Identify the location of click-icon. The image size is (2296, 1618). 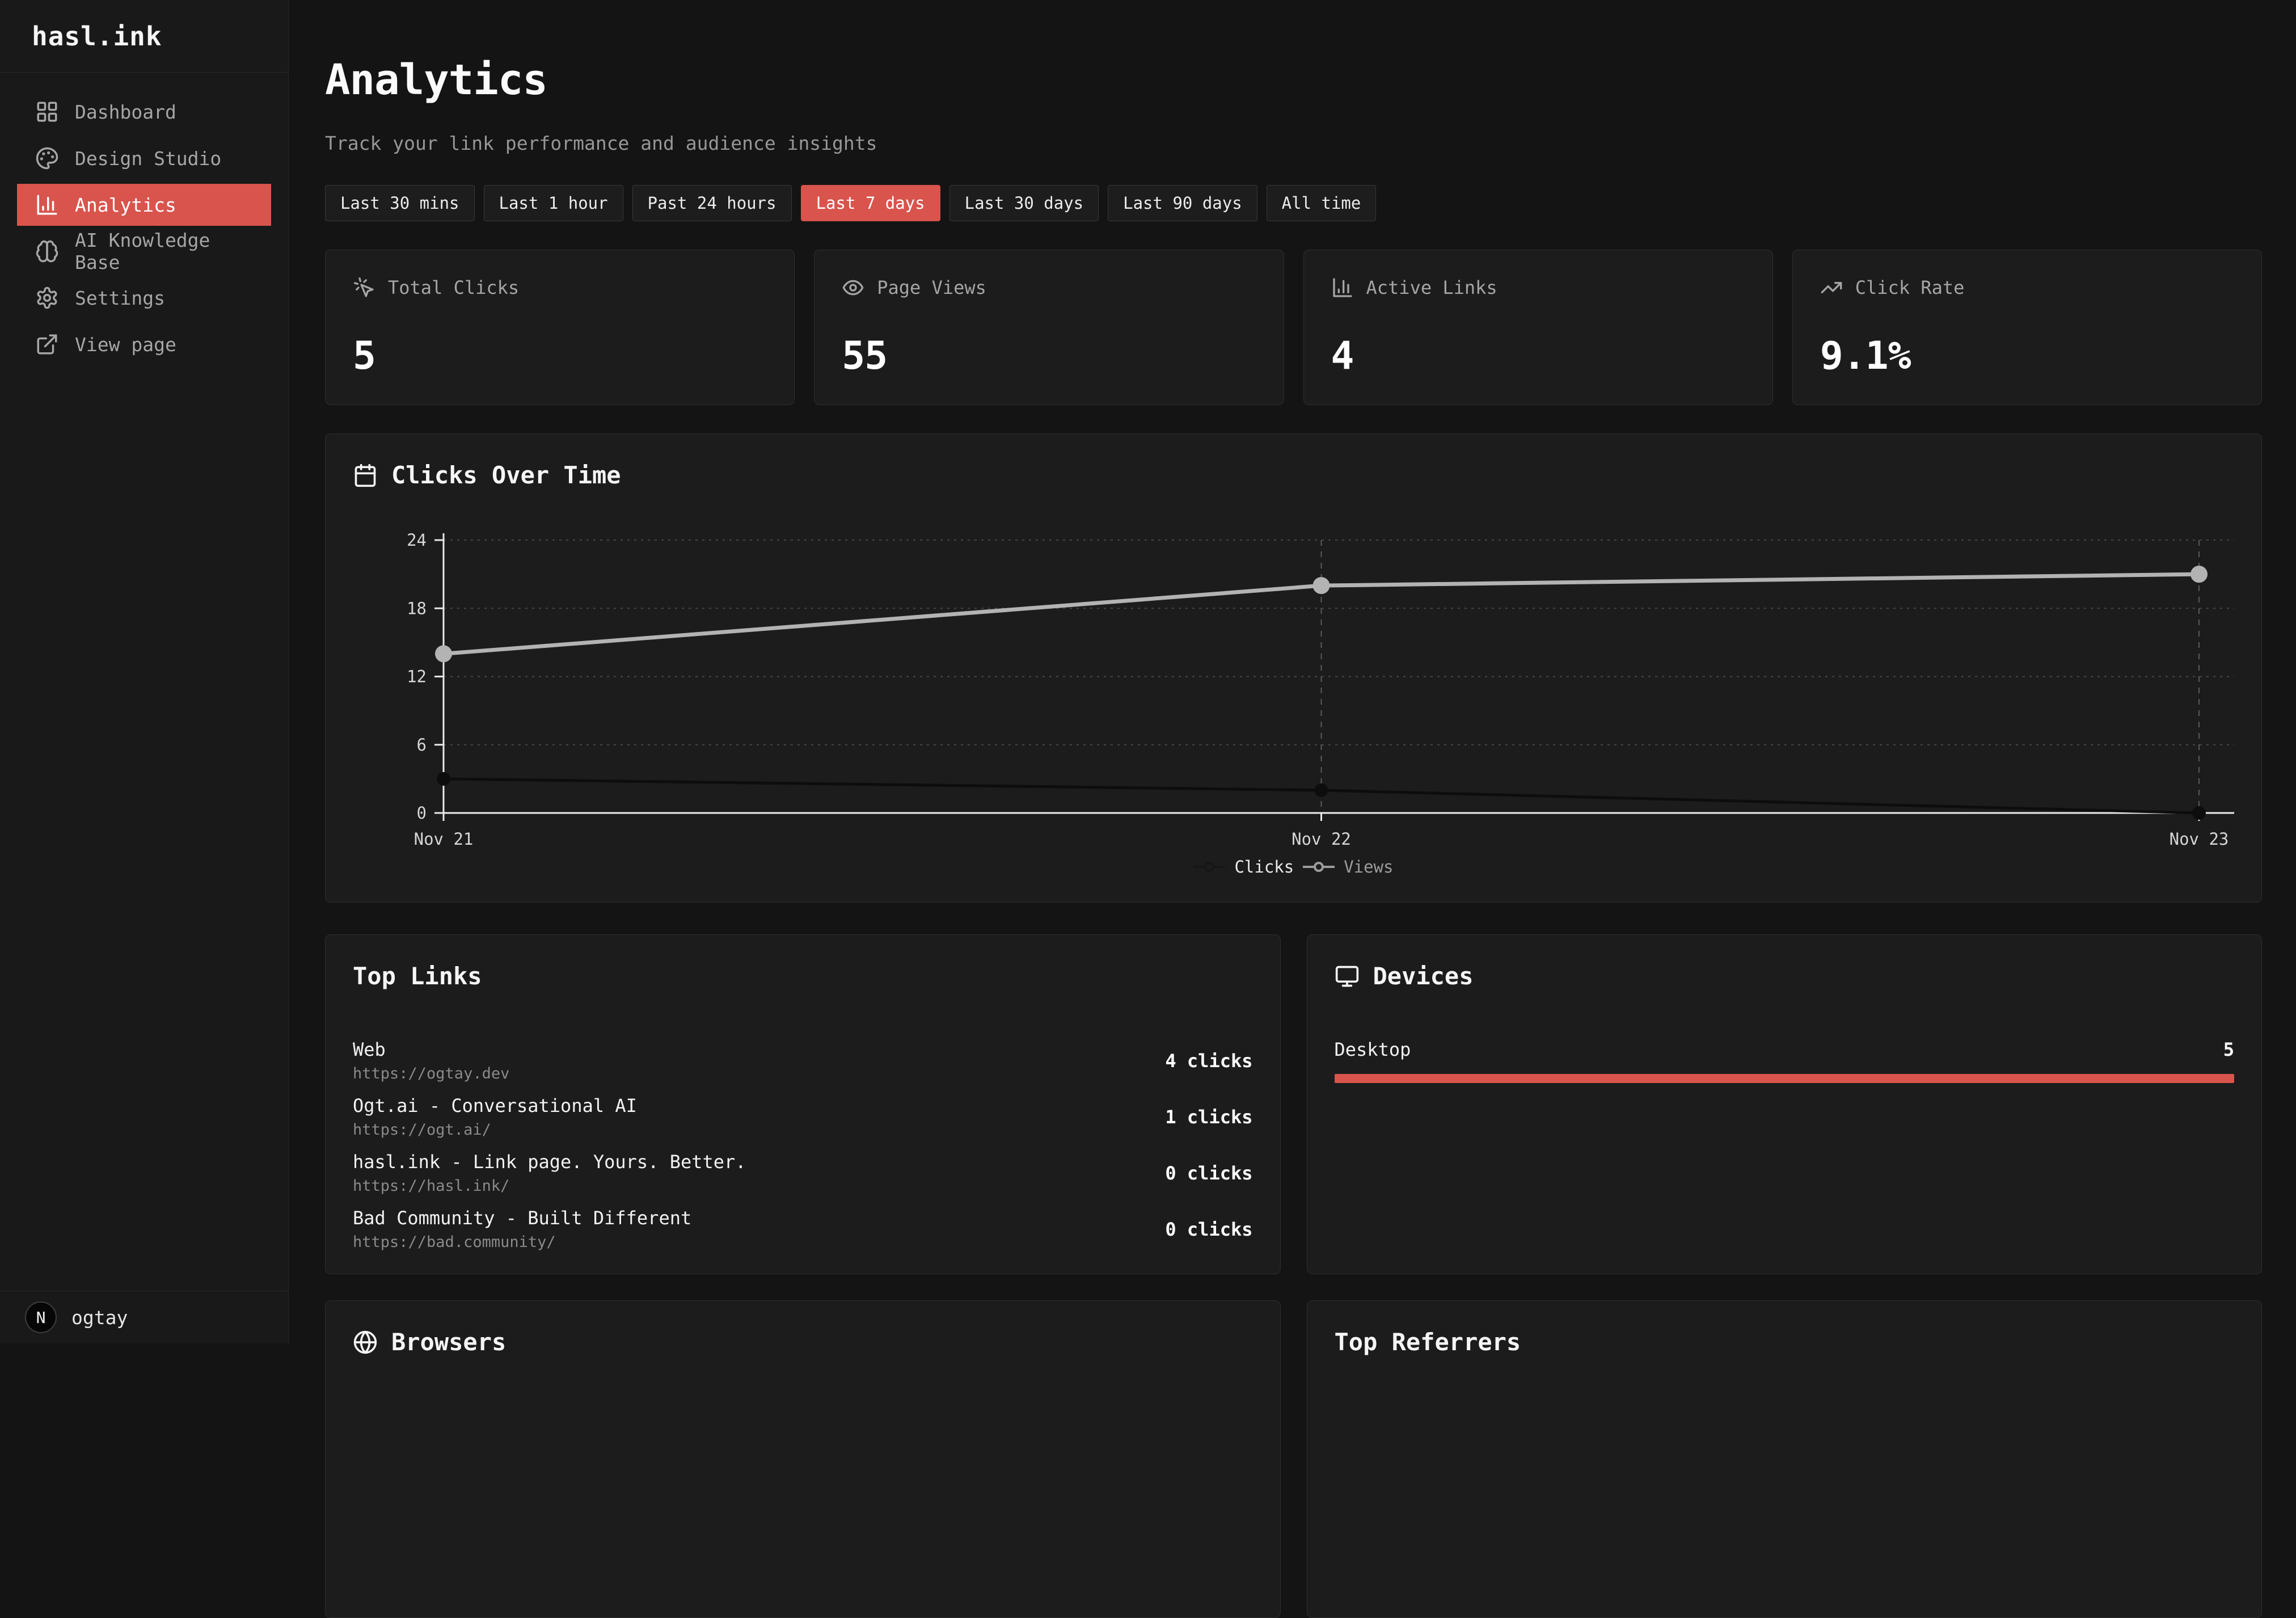
(364, 287).